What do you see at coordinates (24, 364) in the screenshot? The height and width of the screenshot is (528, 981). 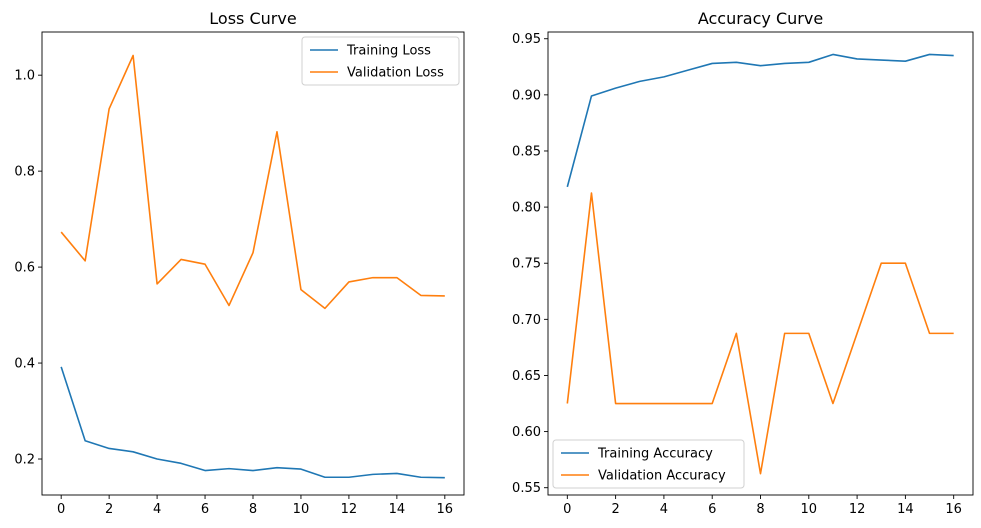 I see `y-tick-label: 0.4` at bounding box center [24, 364].